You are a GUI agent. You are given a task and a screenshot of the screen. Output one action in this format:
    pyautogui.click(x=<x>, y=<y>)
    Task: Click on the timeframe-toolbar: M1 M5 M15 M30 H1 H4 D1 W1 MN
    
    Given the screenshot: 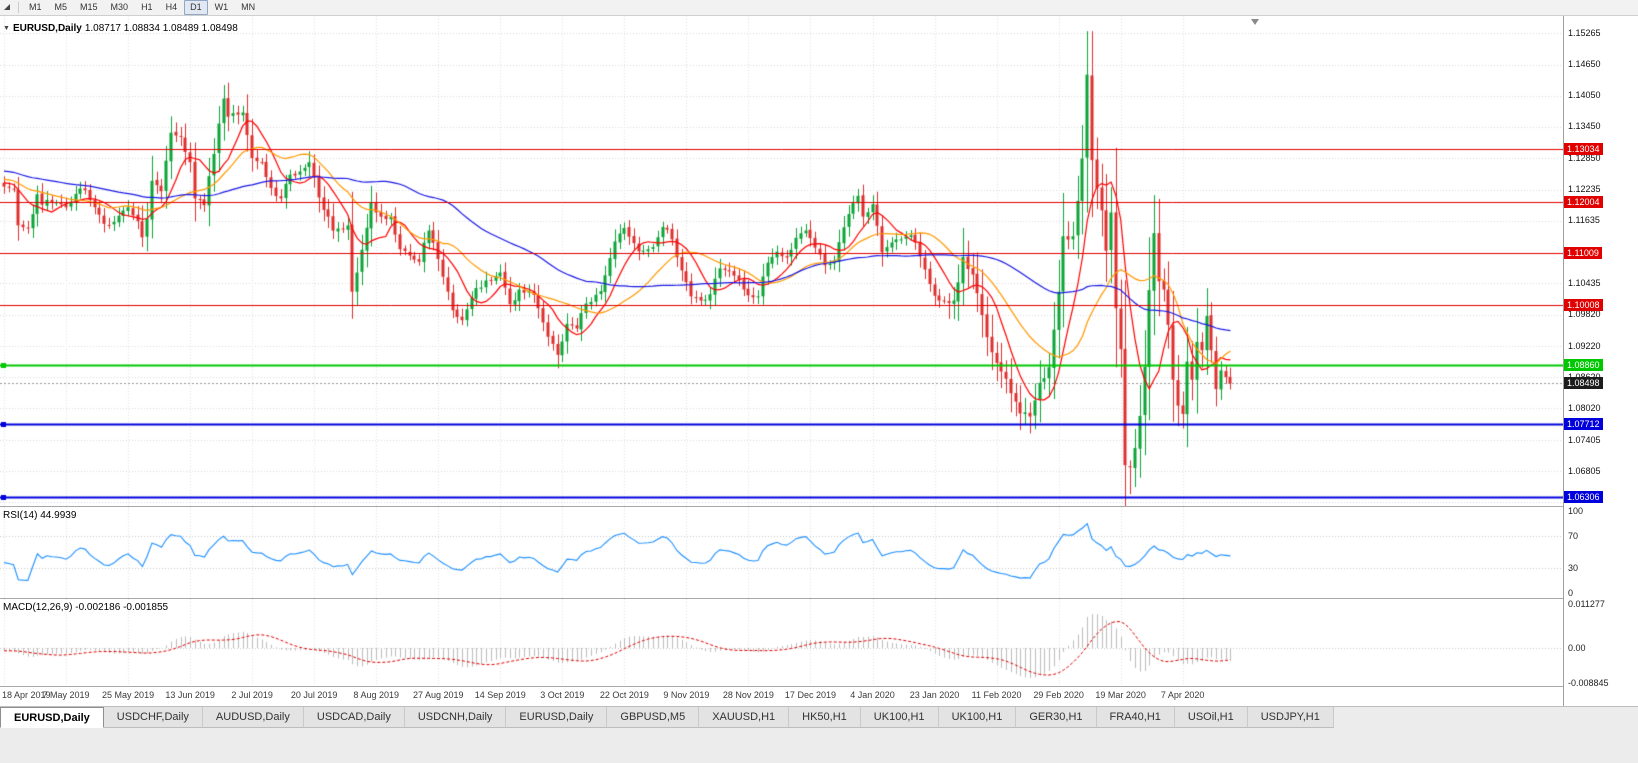 What is the action you would take?
    pyautogui.click(x=819, y=8)
    